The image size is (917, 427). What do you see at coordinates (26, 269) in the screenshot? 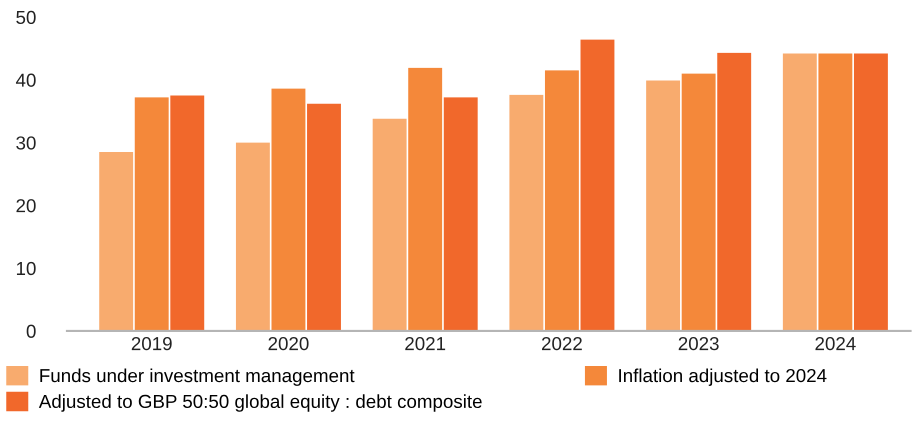
I see `y-tick-label: 10` at bounding box center [26, 269].